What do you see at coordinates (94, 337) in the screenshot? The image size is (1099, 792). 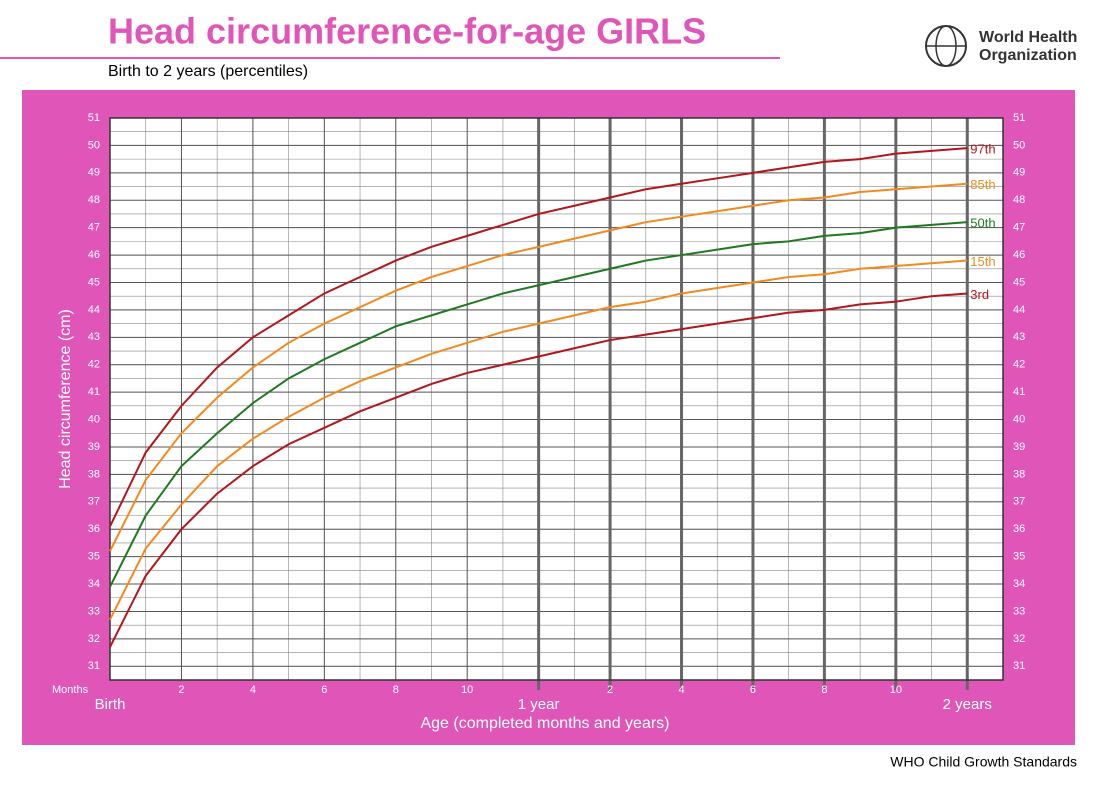 I see `y-tick-label: 43` at bounding box center [94, 337].